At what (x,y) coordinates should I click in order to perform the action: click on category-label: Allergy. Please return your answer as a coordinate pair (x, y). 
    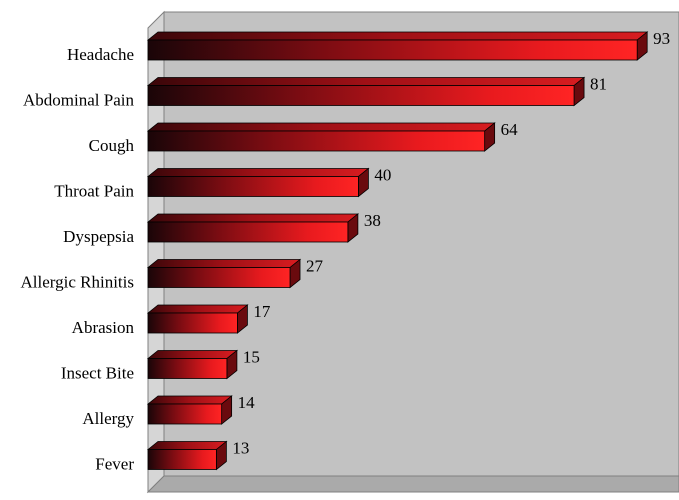
    Looking at the image, I should click on (108, 418).